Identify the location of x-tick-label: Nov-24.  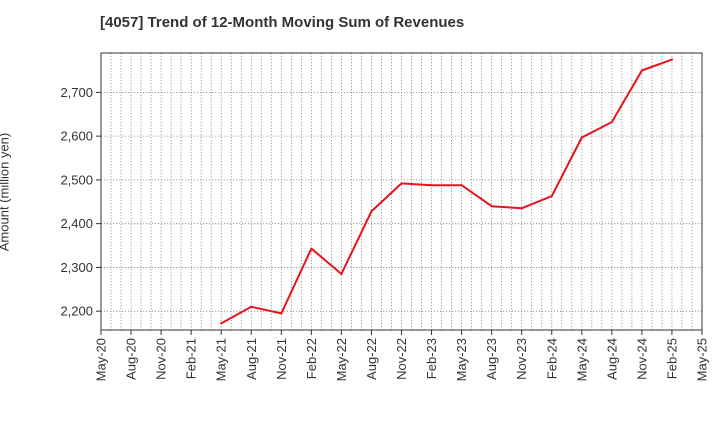
(641, 359).